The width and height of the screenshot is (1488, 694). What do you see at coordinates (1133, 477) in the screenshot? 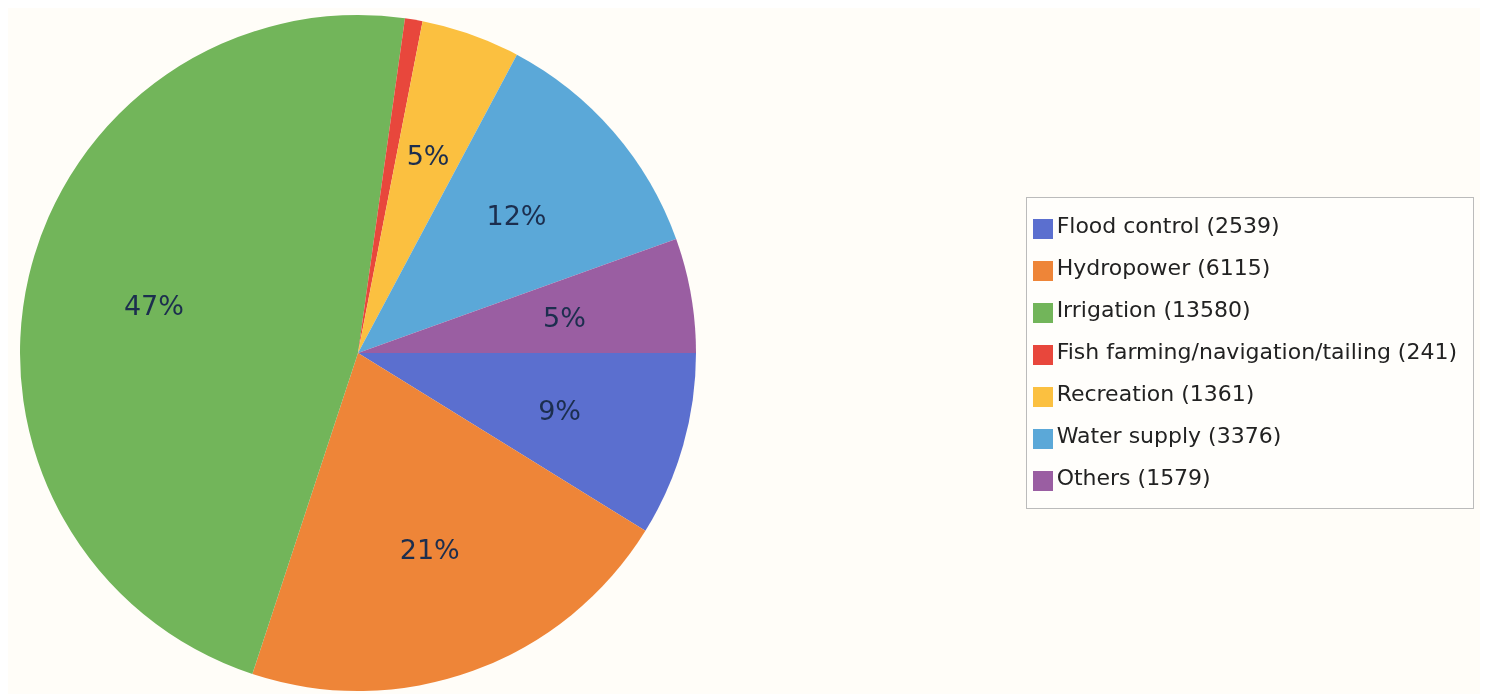
I see `legend-label: Others (1579)` at bounding box center [1133, 477].